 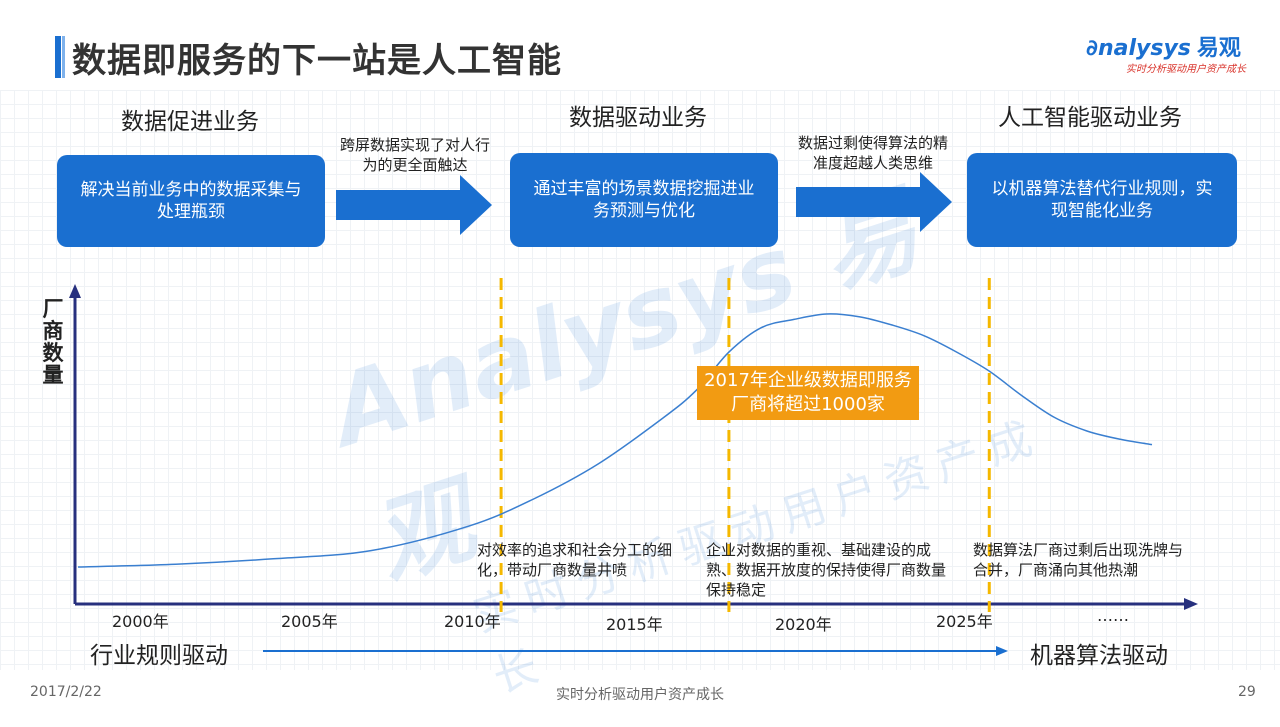 I want to click on x-tick-2025: 2025年, so click(x=964, y=620).